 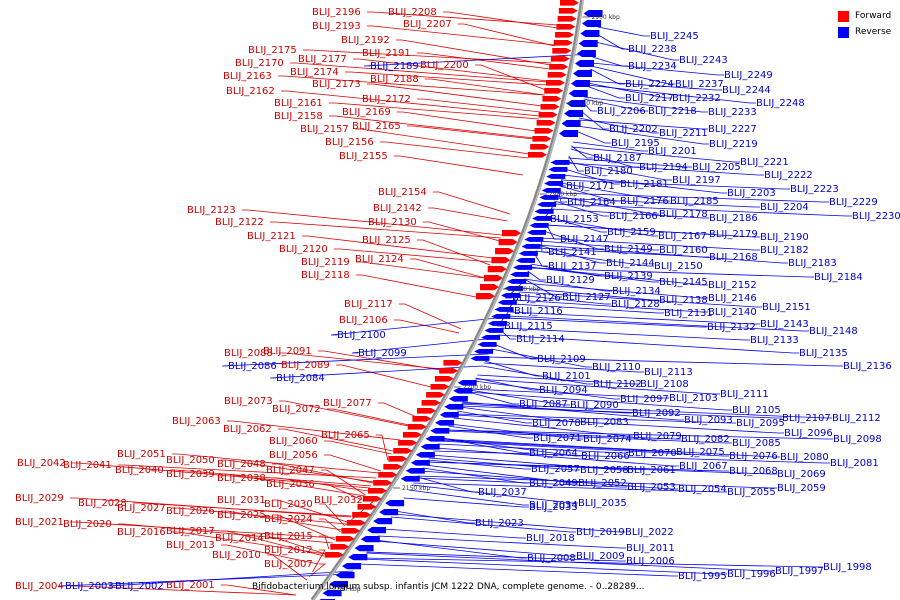 What do you see at coordinates (397, 208) in the screenshot?
I see `forward-gene-label: BLIJ_2142` at bounding box center [397, 208].